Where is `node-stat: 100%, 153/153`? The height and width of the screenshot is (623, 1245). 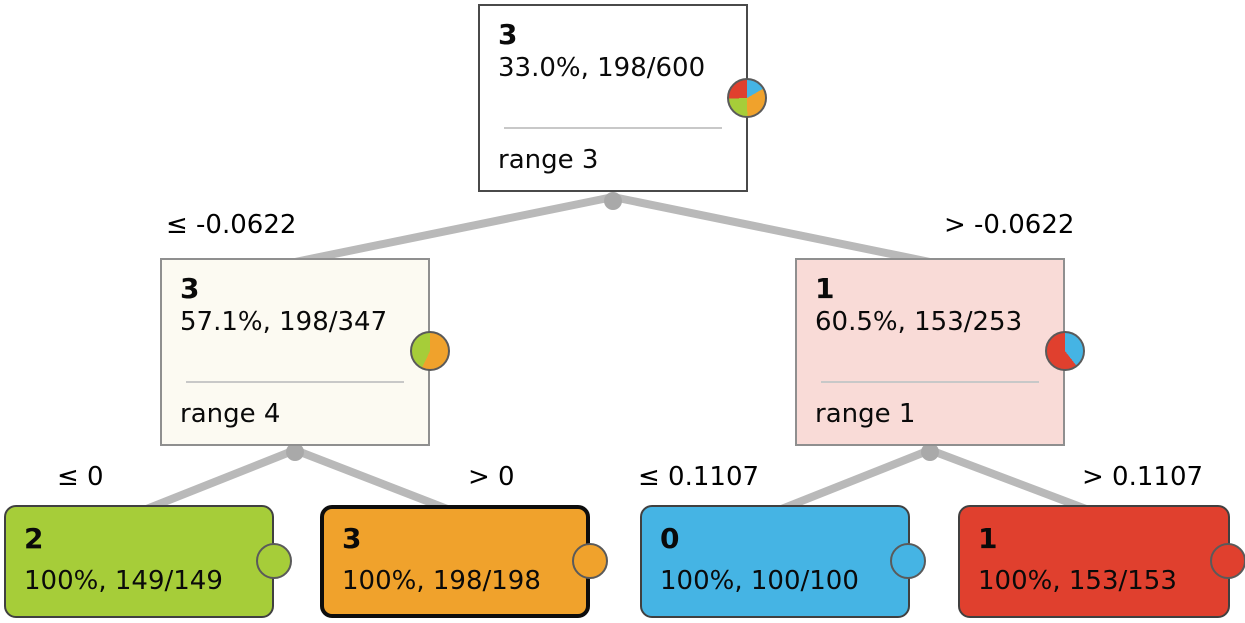
node-stat: 100%, 153/153 is located at coordinates (1077, 581).